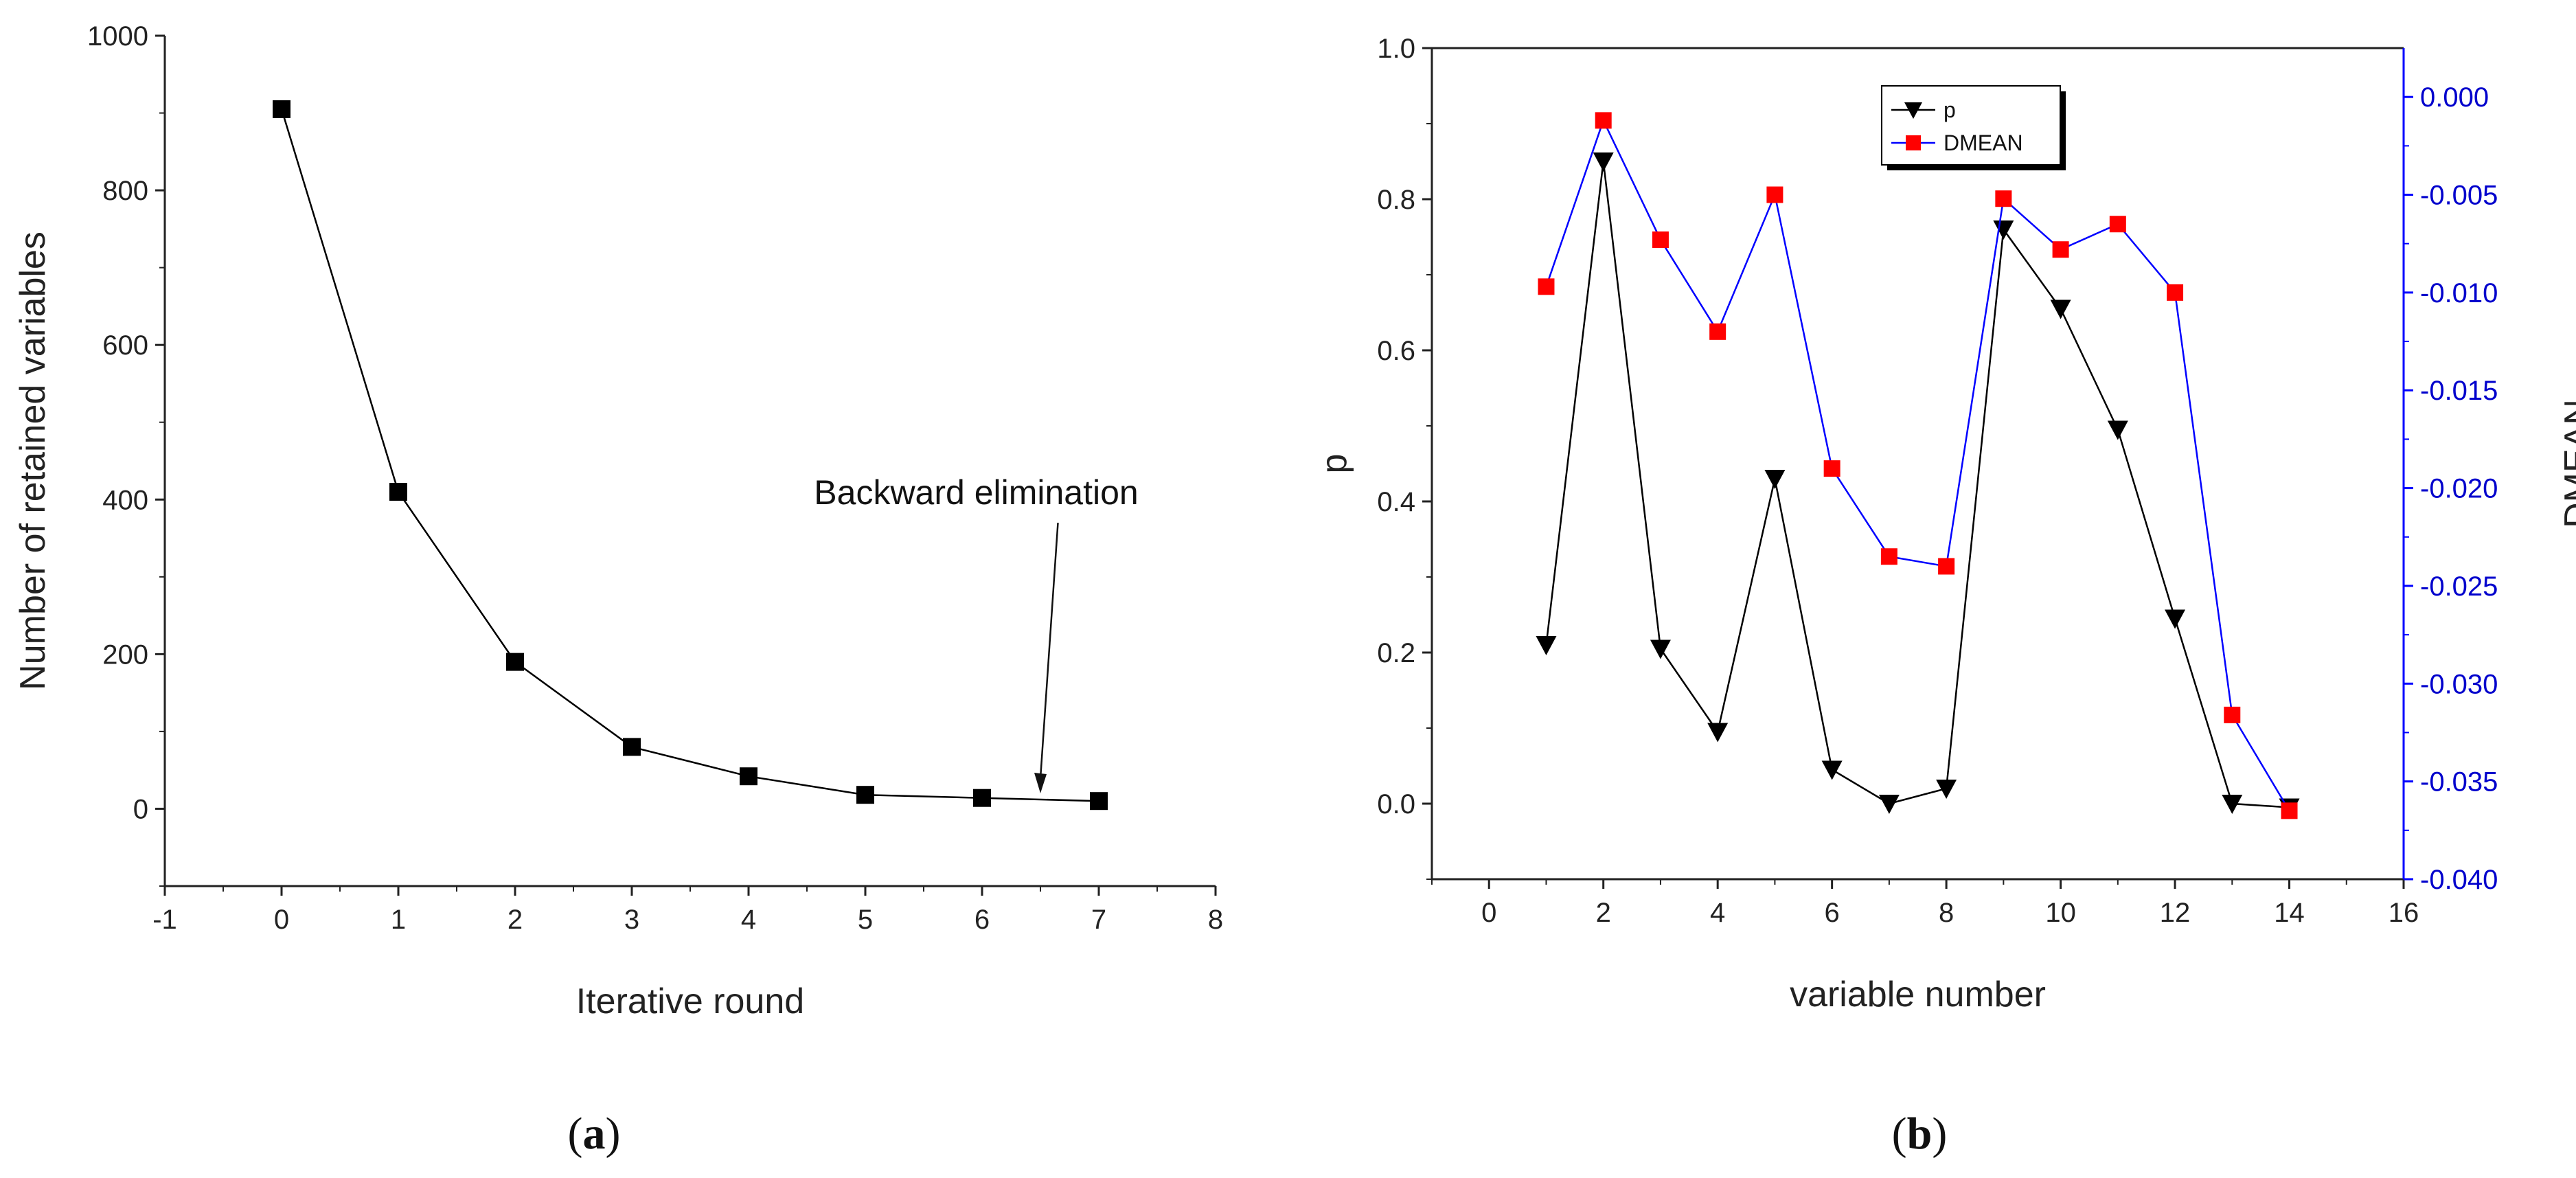  I want to click on chart-b-y-tick-label: 0.2, so click(1396, 653).